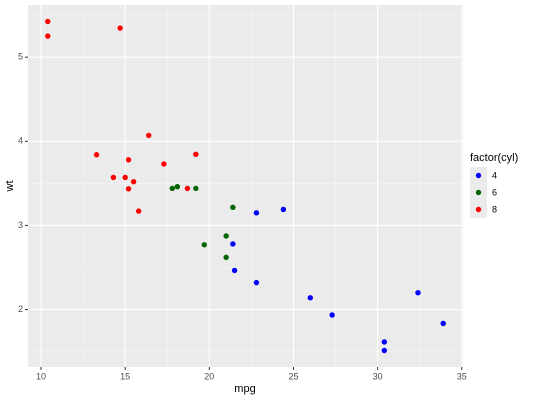 The height and width of the screenshot is (400, 540). Describe the element at coordinates (494, 158) in the screenshot. I see `legend-title: factor(cyl)` at that location.